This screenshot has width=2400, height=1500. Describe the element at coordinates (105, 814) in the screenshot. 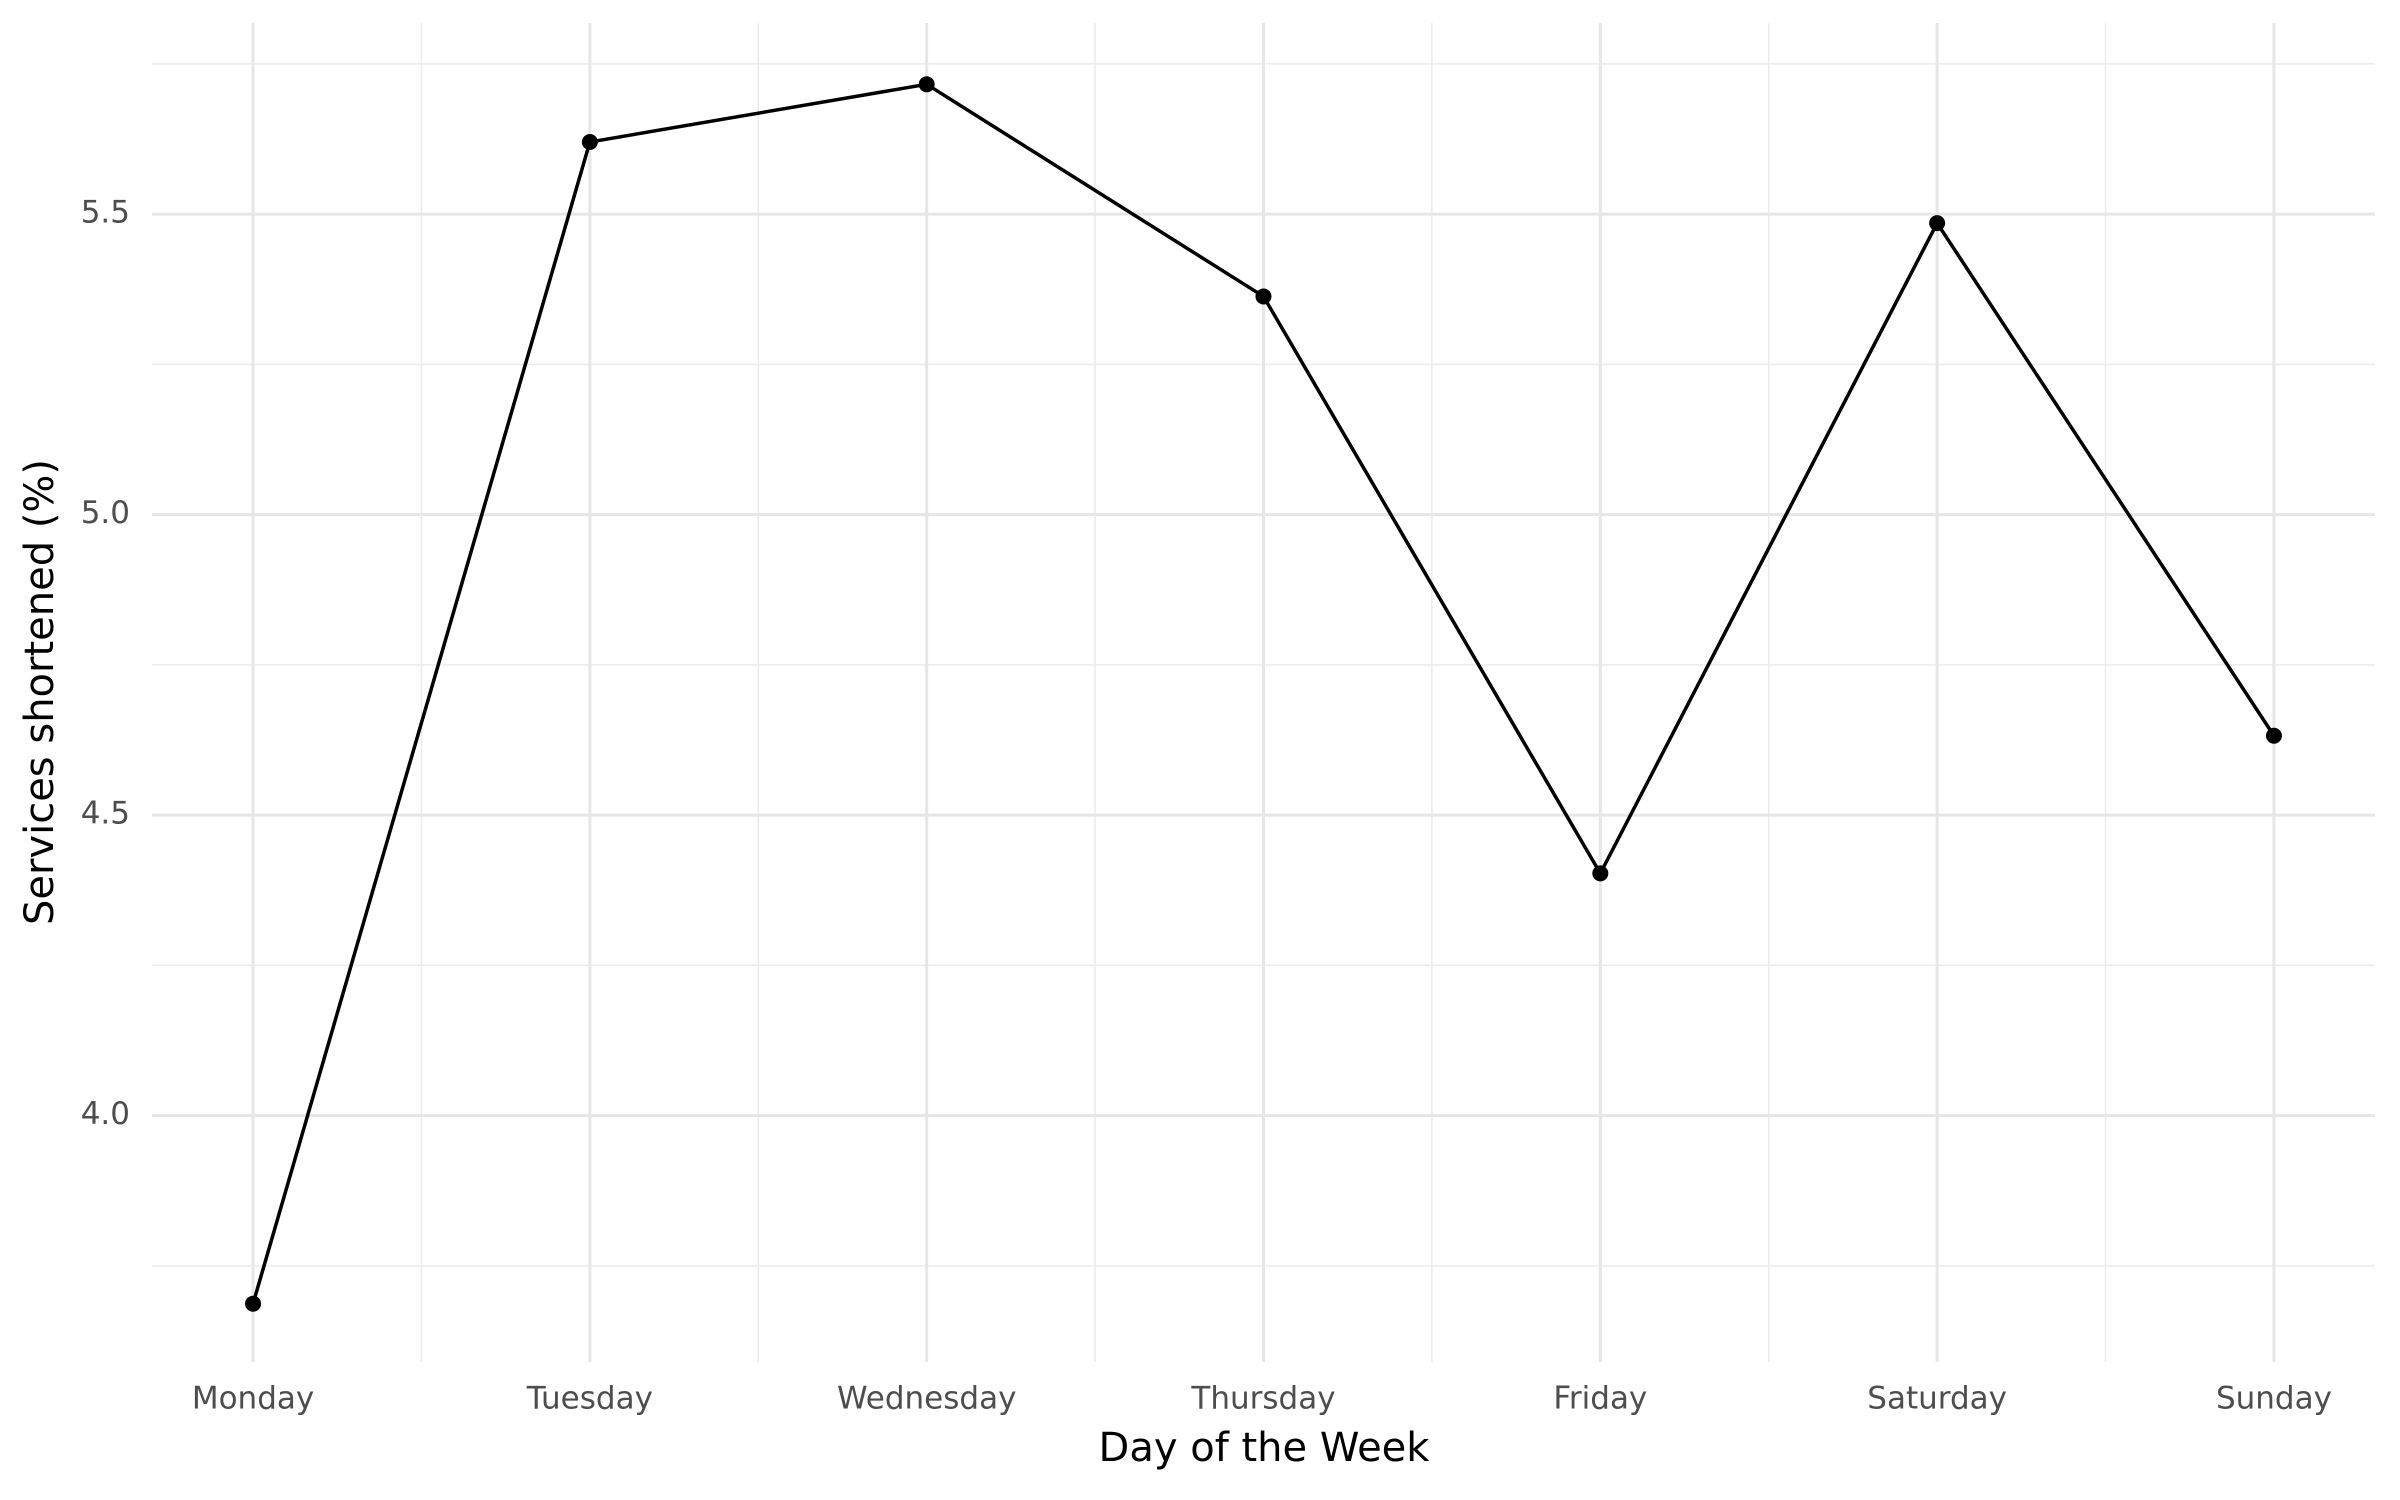

I see `y-tick-label: 4.5` at that location.